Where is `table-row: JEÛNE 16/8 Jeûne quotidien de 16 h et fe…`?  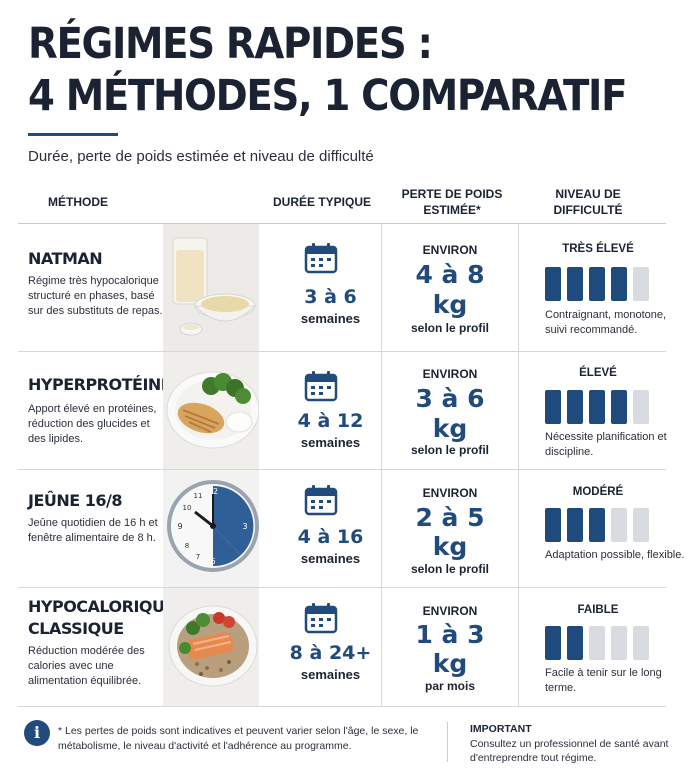 table-row: JEÛNE 16/8 Jeûne quotidien de 16 h et fe… is located at coordinates (351, 528).